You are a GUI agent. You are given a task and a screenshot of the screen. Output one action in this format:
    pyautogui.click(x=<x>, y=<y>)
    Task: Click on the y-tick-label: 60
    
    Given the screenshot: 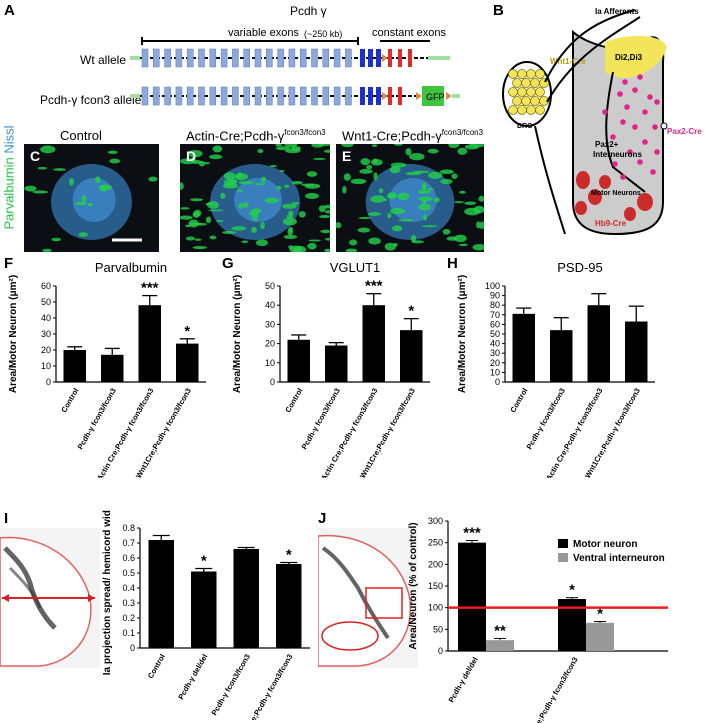 What is the action you would take?
    pyautogui.click(x=495, y=324)
    